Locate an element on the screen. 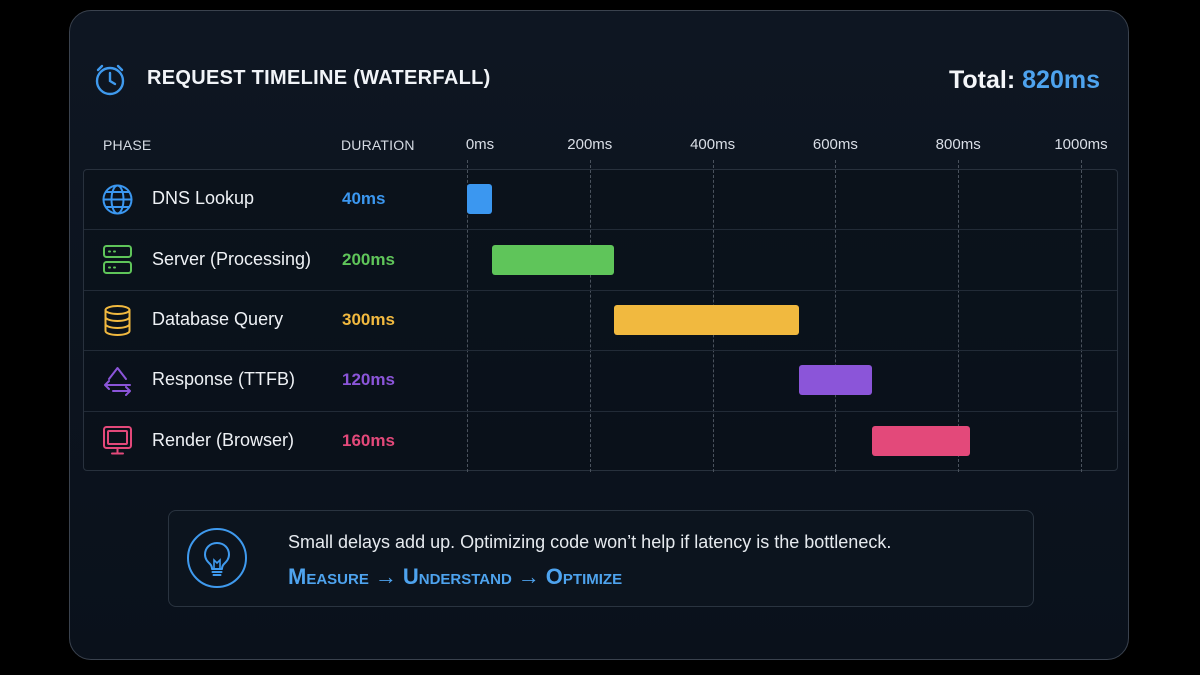 Image resolution: width=1200 pixels, height=675 pixels. tick-label: 0ms is located at coordinates (480, 144).